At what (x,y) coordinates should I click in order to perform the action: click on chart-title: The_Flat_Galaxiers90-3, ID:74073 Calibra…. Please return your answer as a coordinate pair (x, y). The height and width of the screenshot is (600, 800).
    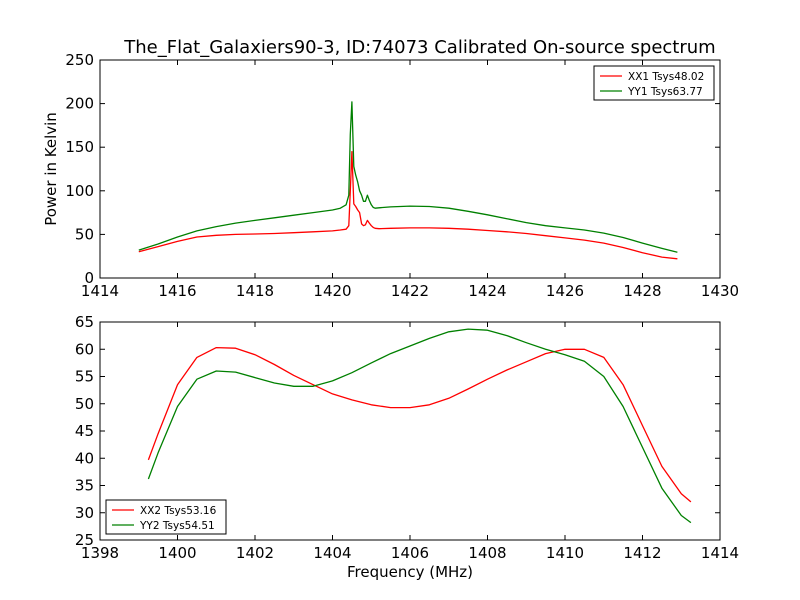
    Looking at the image, I should click on (419, 47).